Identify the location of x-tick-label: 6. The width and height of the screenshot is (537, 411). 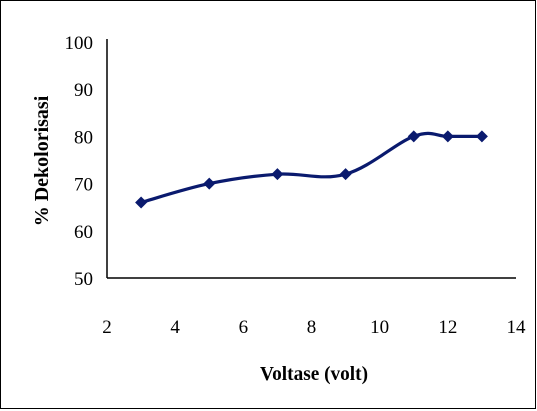
(244, 327).